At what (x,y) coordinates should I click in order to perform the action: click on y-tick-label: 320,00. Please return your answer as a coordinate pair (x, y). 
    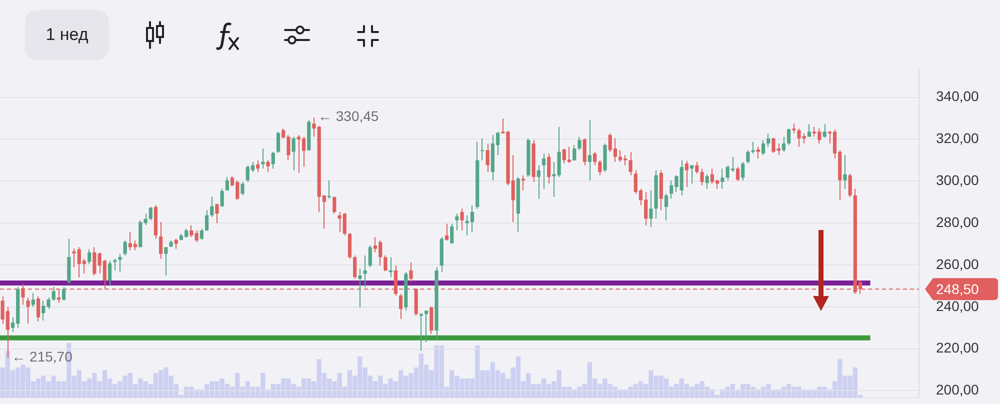
    Looking at the image, I should click on (958, 138).